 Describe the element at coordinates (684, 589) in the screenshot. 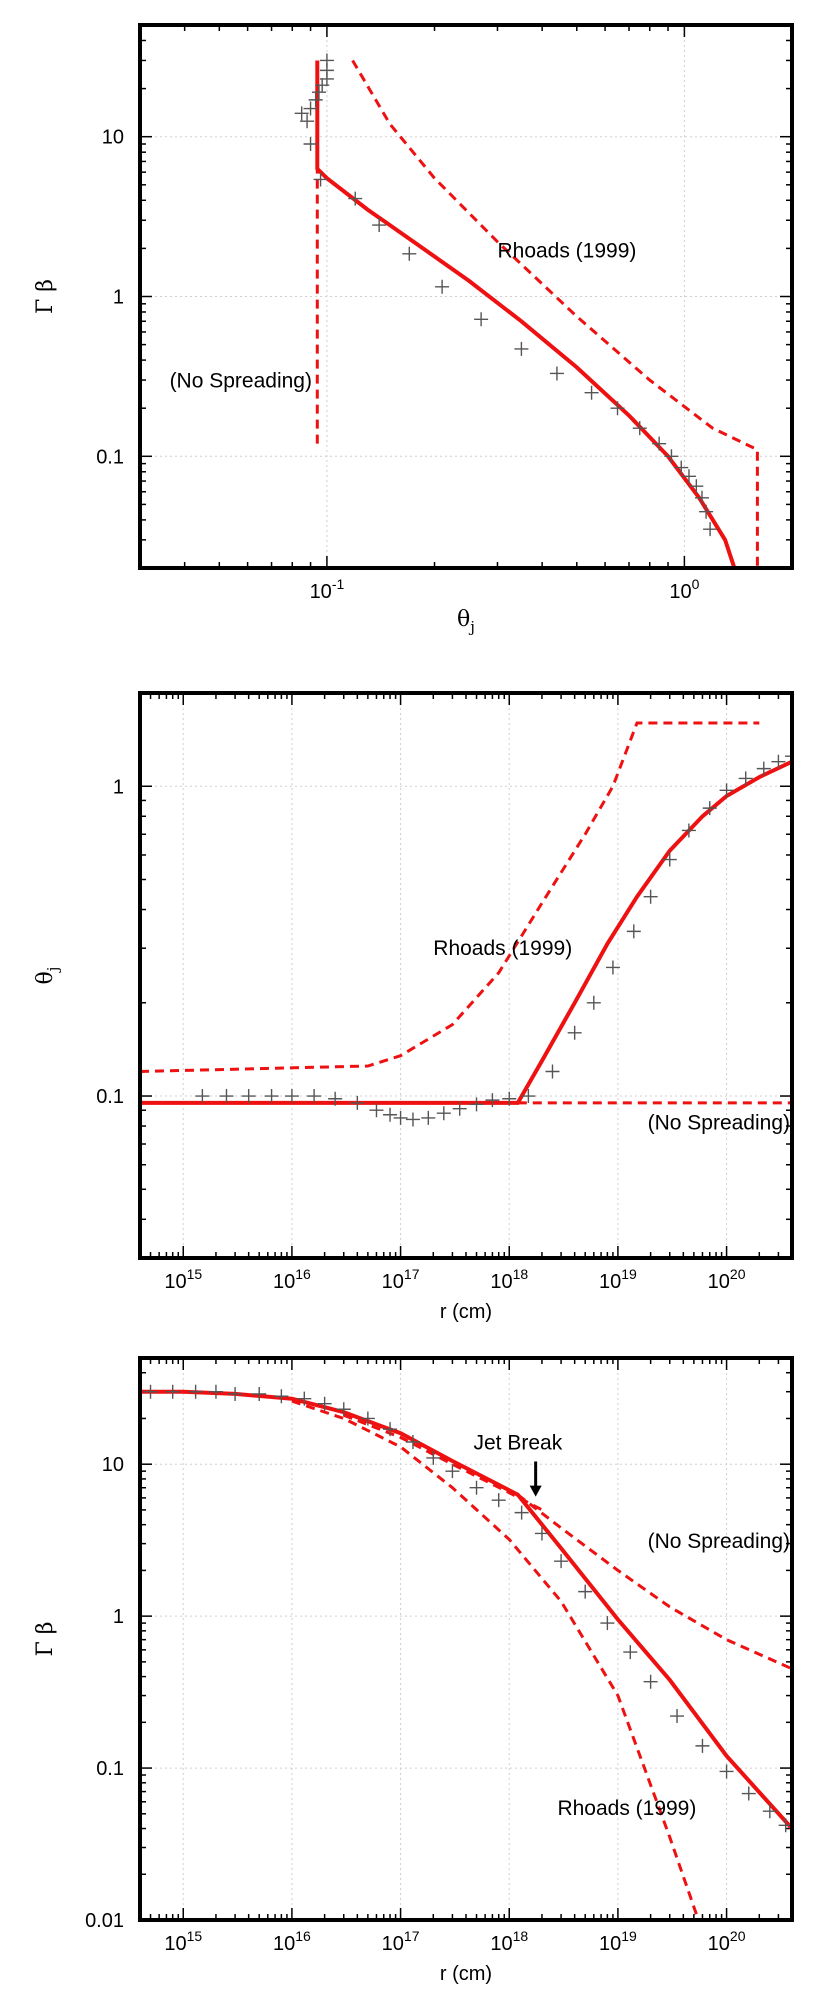

I see `x-tick-label: 10⁰` at that location.